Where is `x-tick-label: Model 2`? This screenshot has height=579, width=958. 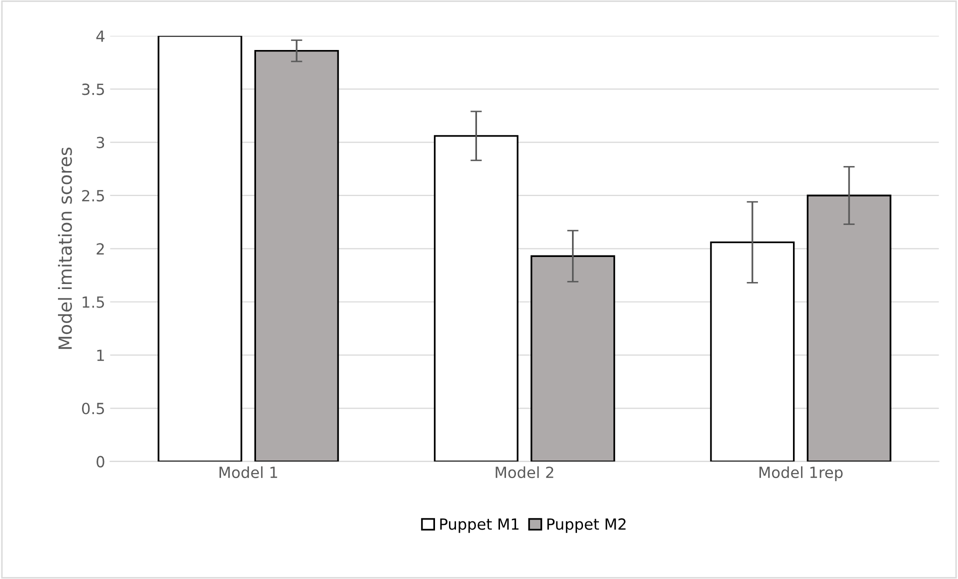
x-tick-label: Model 2 is located at coordinates (525, 472).